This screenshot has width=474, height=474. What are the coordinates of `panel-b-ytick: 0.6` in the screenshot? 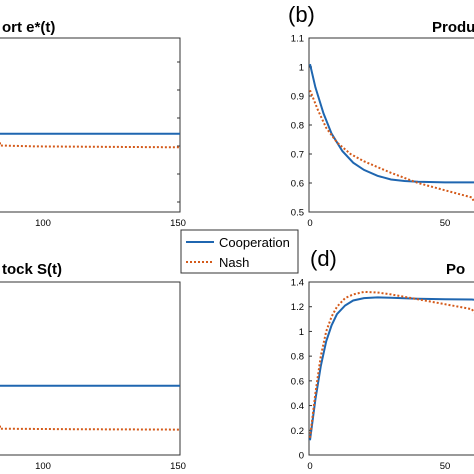 It's located at (297, 184).